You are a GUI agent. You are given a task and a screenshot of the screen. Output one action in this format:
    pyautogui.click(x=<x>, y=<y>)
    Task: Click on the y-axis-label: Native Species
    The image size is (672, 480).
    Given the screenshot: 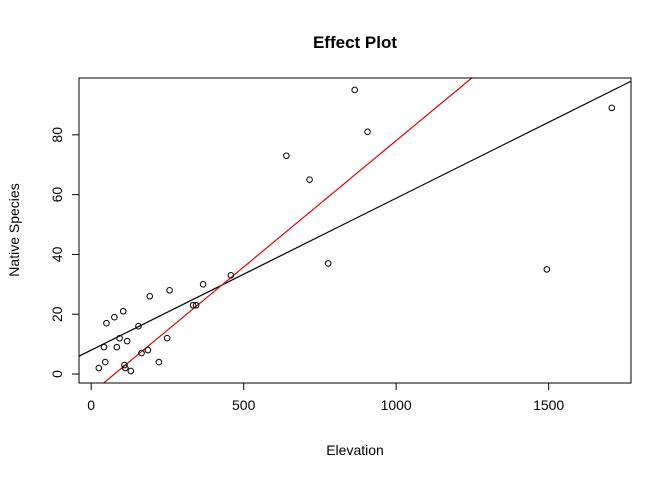 What is the action you would take?
    pyautogui.click(x=14, y=229)
    